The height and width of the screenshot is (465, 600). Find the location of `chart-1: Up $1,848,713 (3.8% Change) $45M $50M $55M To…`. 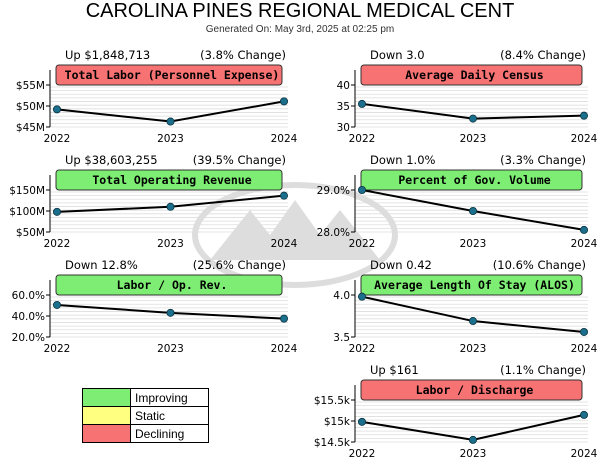

chart-1: Up $1,848,713 (3.8% Change) $45M $50M $55M To… is located at coordinates (157, 96).